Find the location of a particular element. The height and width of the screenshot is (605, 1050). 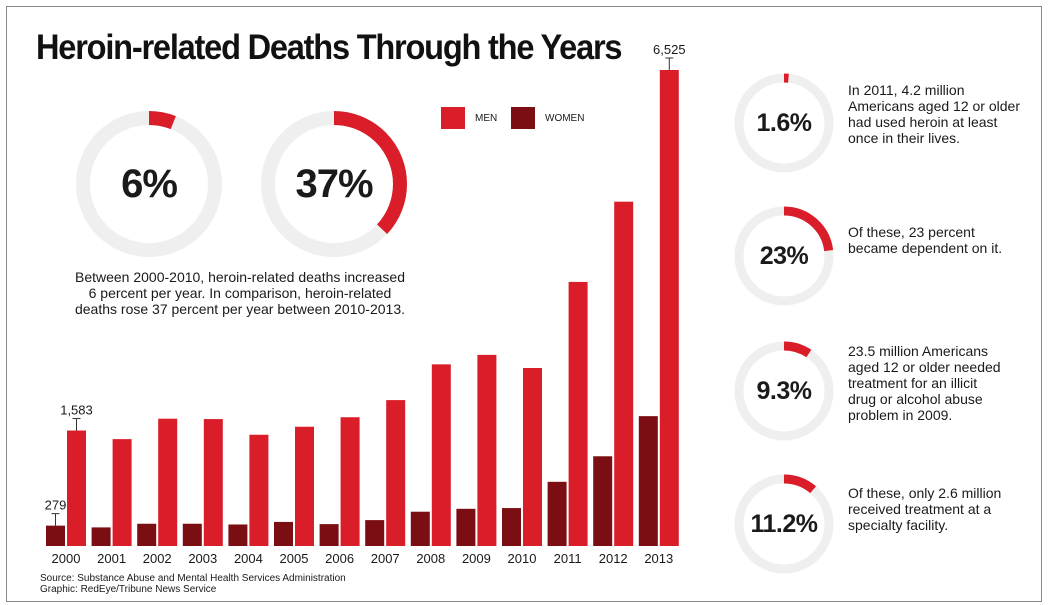

bar-men-2011 is located at coordinates (578, 413).